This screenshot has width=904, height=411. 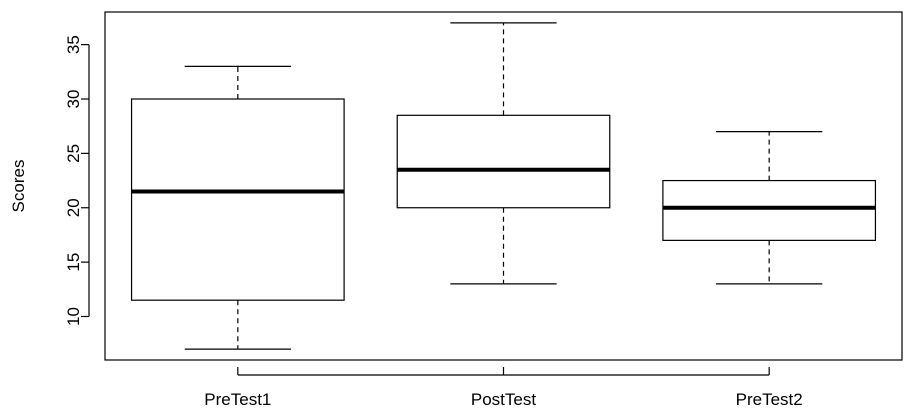 I want to click on x-tick-label: PreTest2, so click(x=769, y=399).